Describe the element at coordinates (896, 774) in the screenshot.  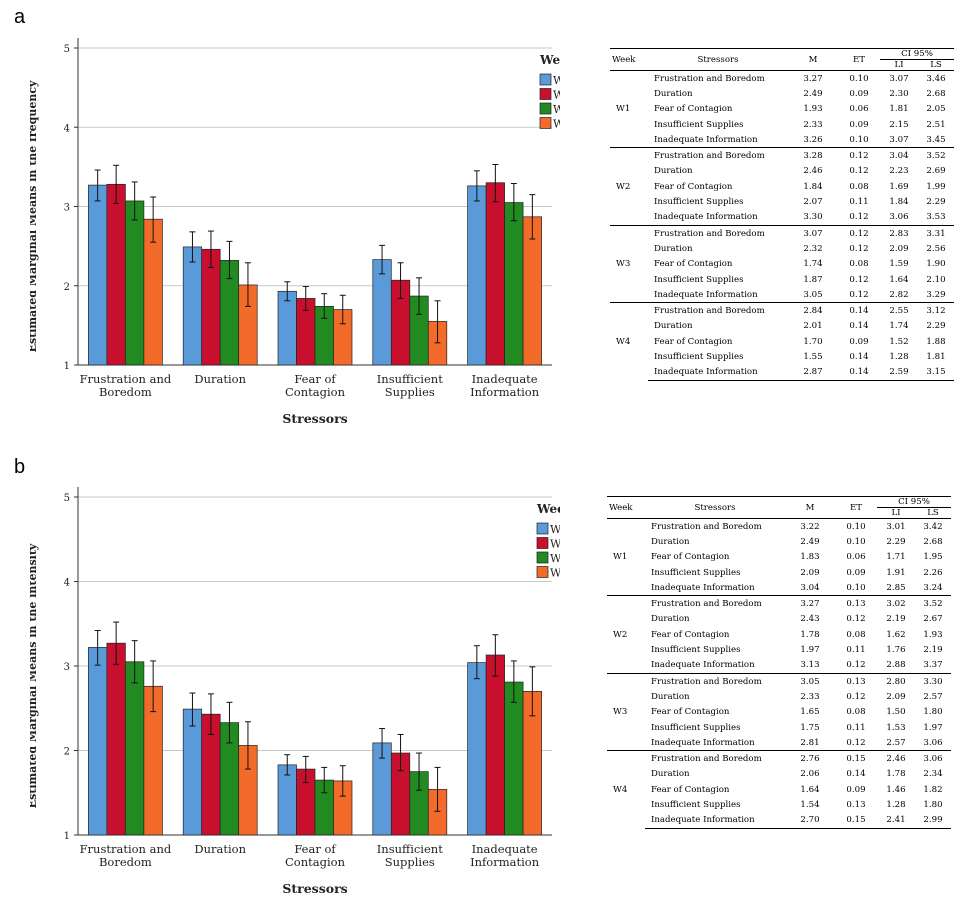
I see `value-cell: 1.78` at that location.